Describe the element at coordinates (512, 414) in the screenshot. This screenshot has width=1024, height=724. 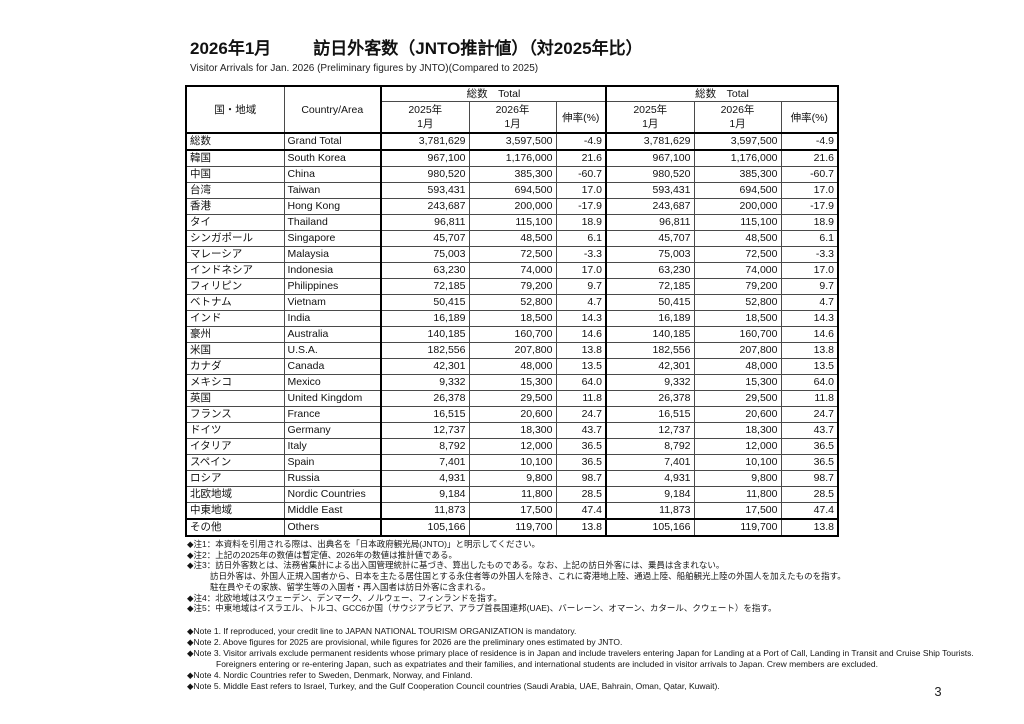
I see `value-2026: 20,600` at that location.